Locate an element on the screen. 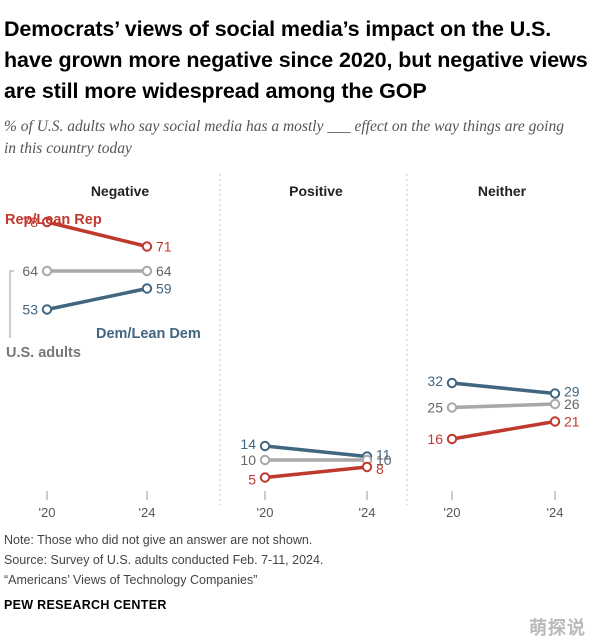 The image size is (594, 644). data-label: 71 is located at coordinates (164, 247).